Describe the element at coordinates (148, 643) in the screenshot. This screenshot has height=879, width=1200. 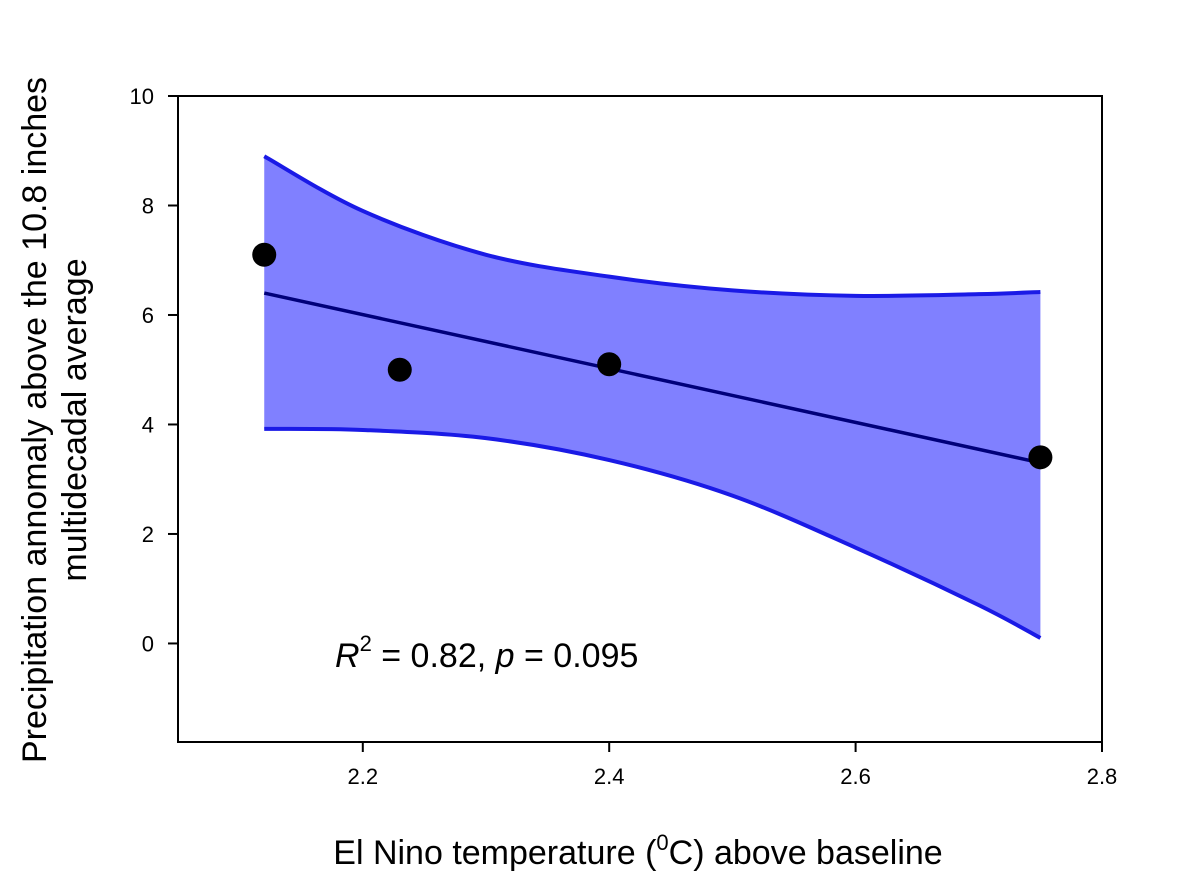
I see `y-tick-label: 0` at that location.